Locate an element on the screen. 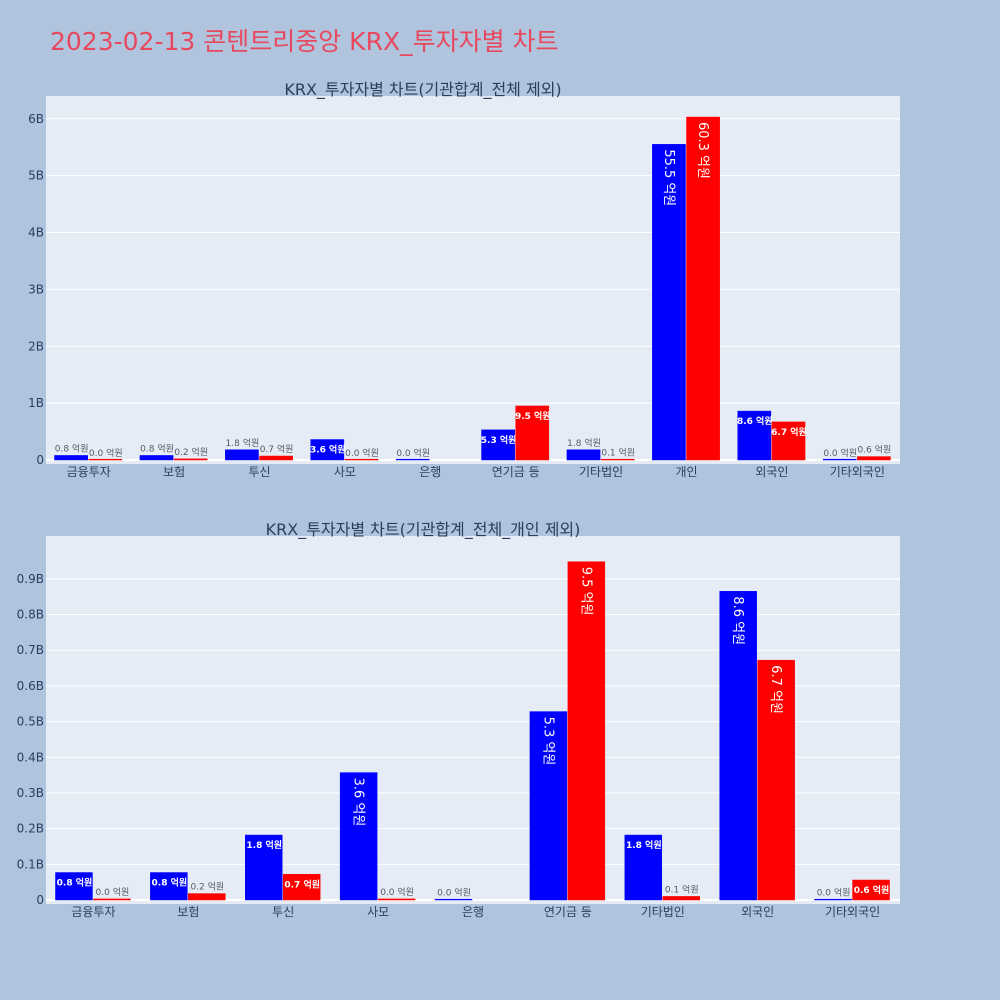  x-tick-label: 개인 is located at coordinates (686, 472).